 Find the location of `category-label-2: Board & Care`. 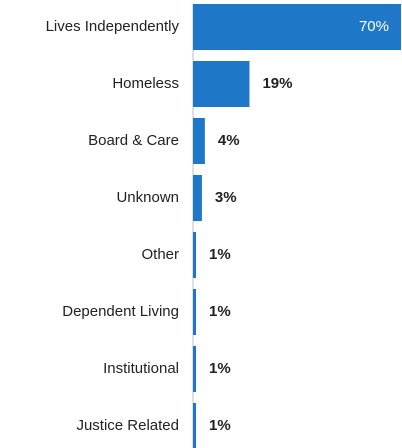

category-label-2: Board & Care is located at coordinates (133, 140).